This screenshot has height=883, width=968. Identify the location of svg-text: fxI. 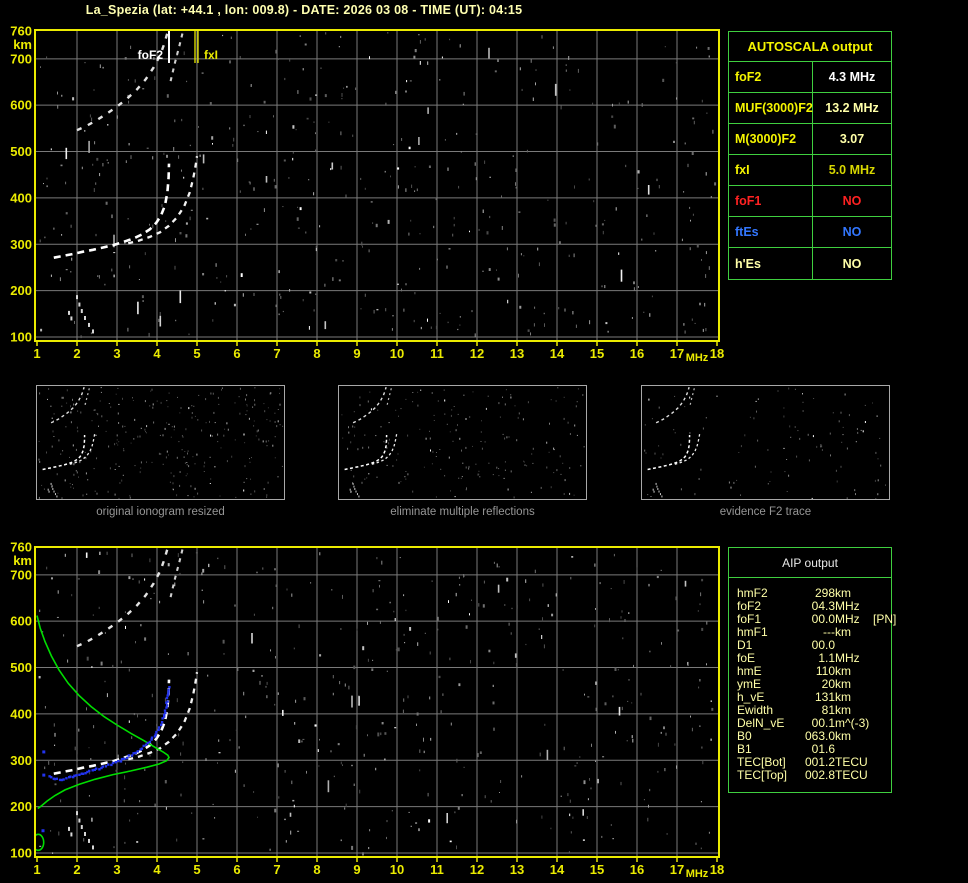
(211, 55).